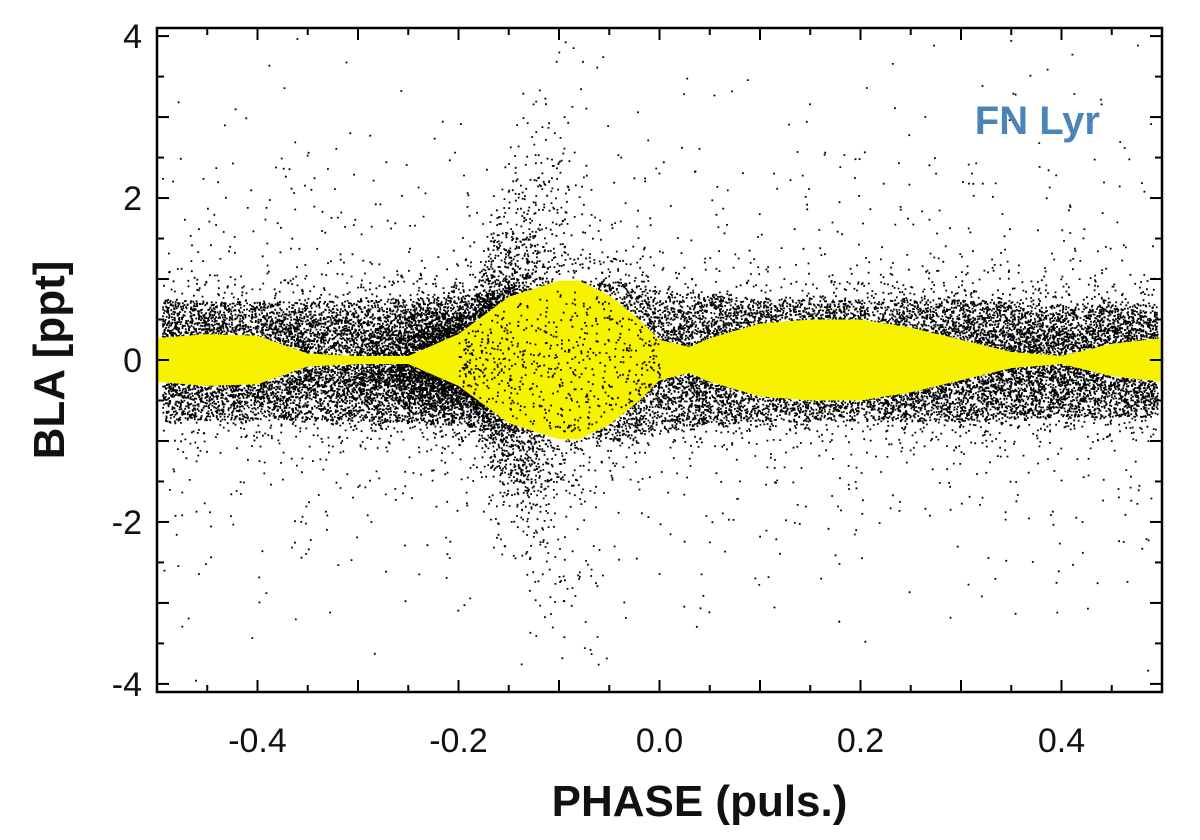  I want to click on x-tick-label: -0.2, so click(458, 741).